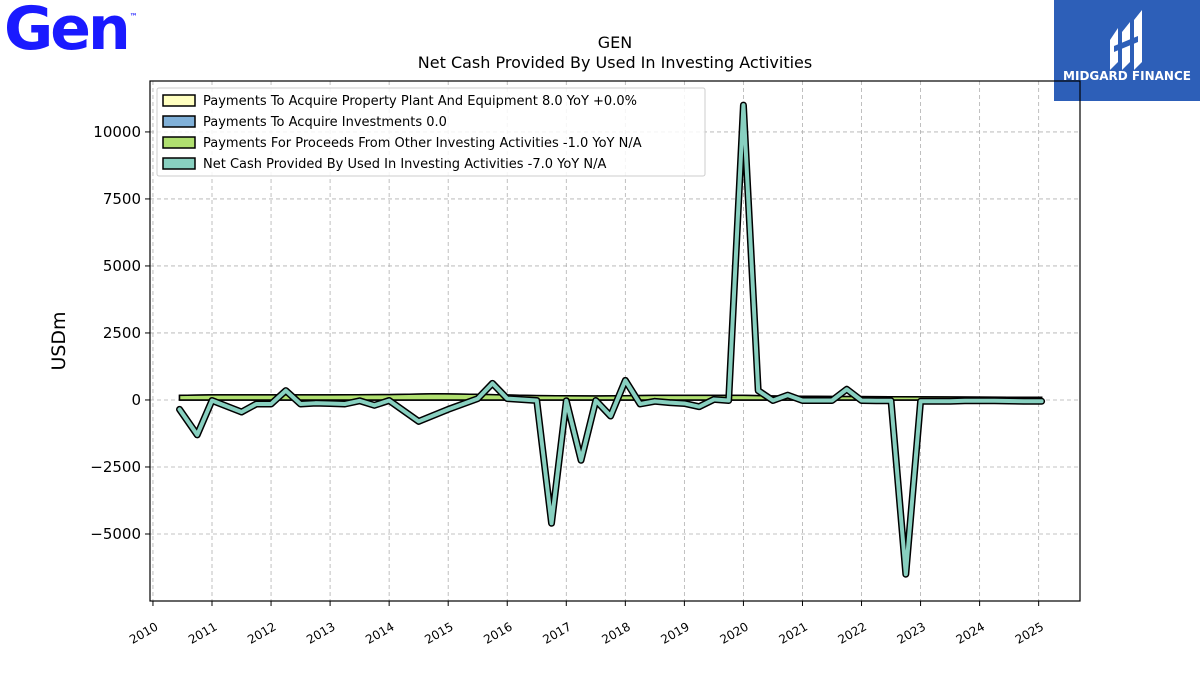 This screenshot has height=675, width=1200. I want to click on y-tick-label: −5000, so click(115, 534).